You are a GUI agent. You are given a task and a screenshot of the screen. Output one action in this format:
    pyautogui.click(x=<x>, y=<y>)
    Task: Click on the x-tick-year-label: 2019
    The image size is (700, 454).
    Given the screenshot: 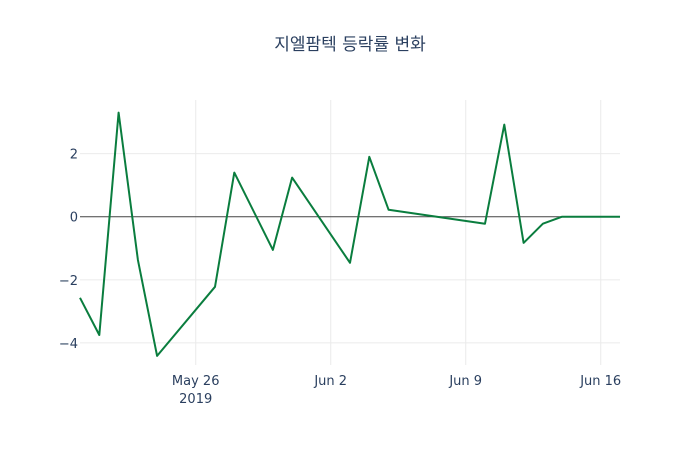 What is the action you would take?
    pyautogui.click(x=195, y=399)
    